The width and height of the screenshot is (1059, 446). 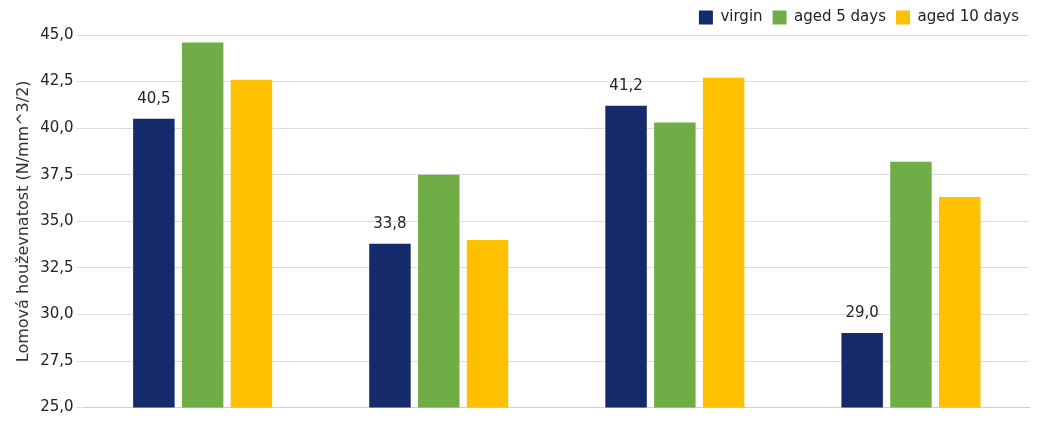 I want to click on y-tick-label: 25,0, so click(x=57, y=406).